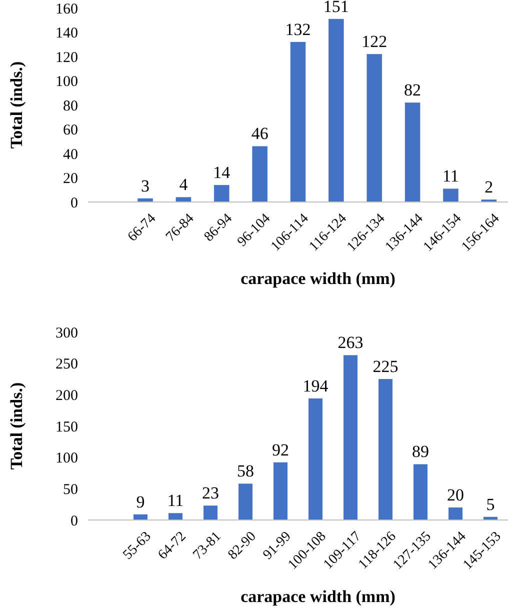 This screenshot has height=613, width=510. I want to click on data-label: 9, so click(140, 502).